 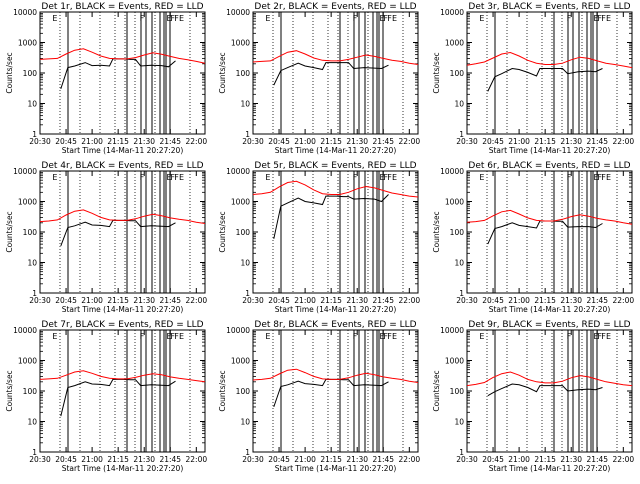 I want to click on panel-title: Det 3r, BLACK = Events, RED = LLD, so click(x=549, y=7).